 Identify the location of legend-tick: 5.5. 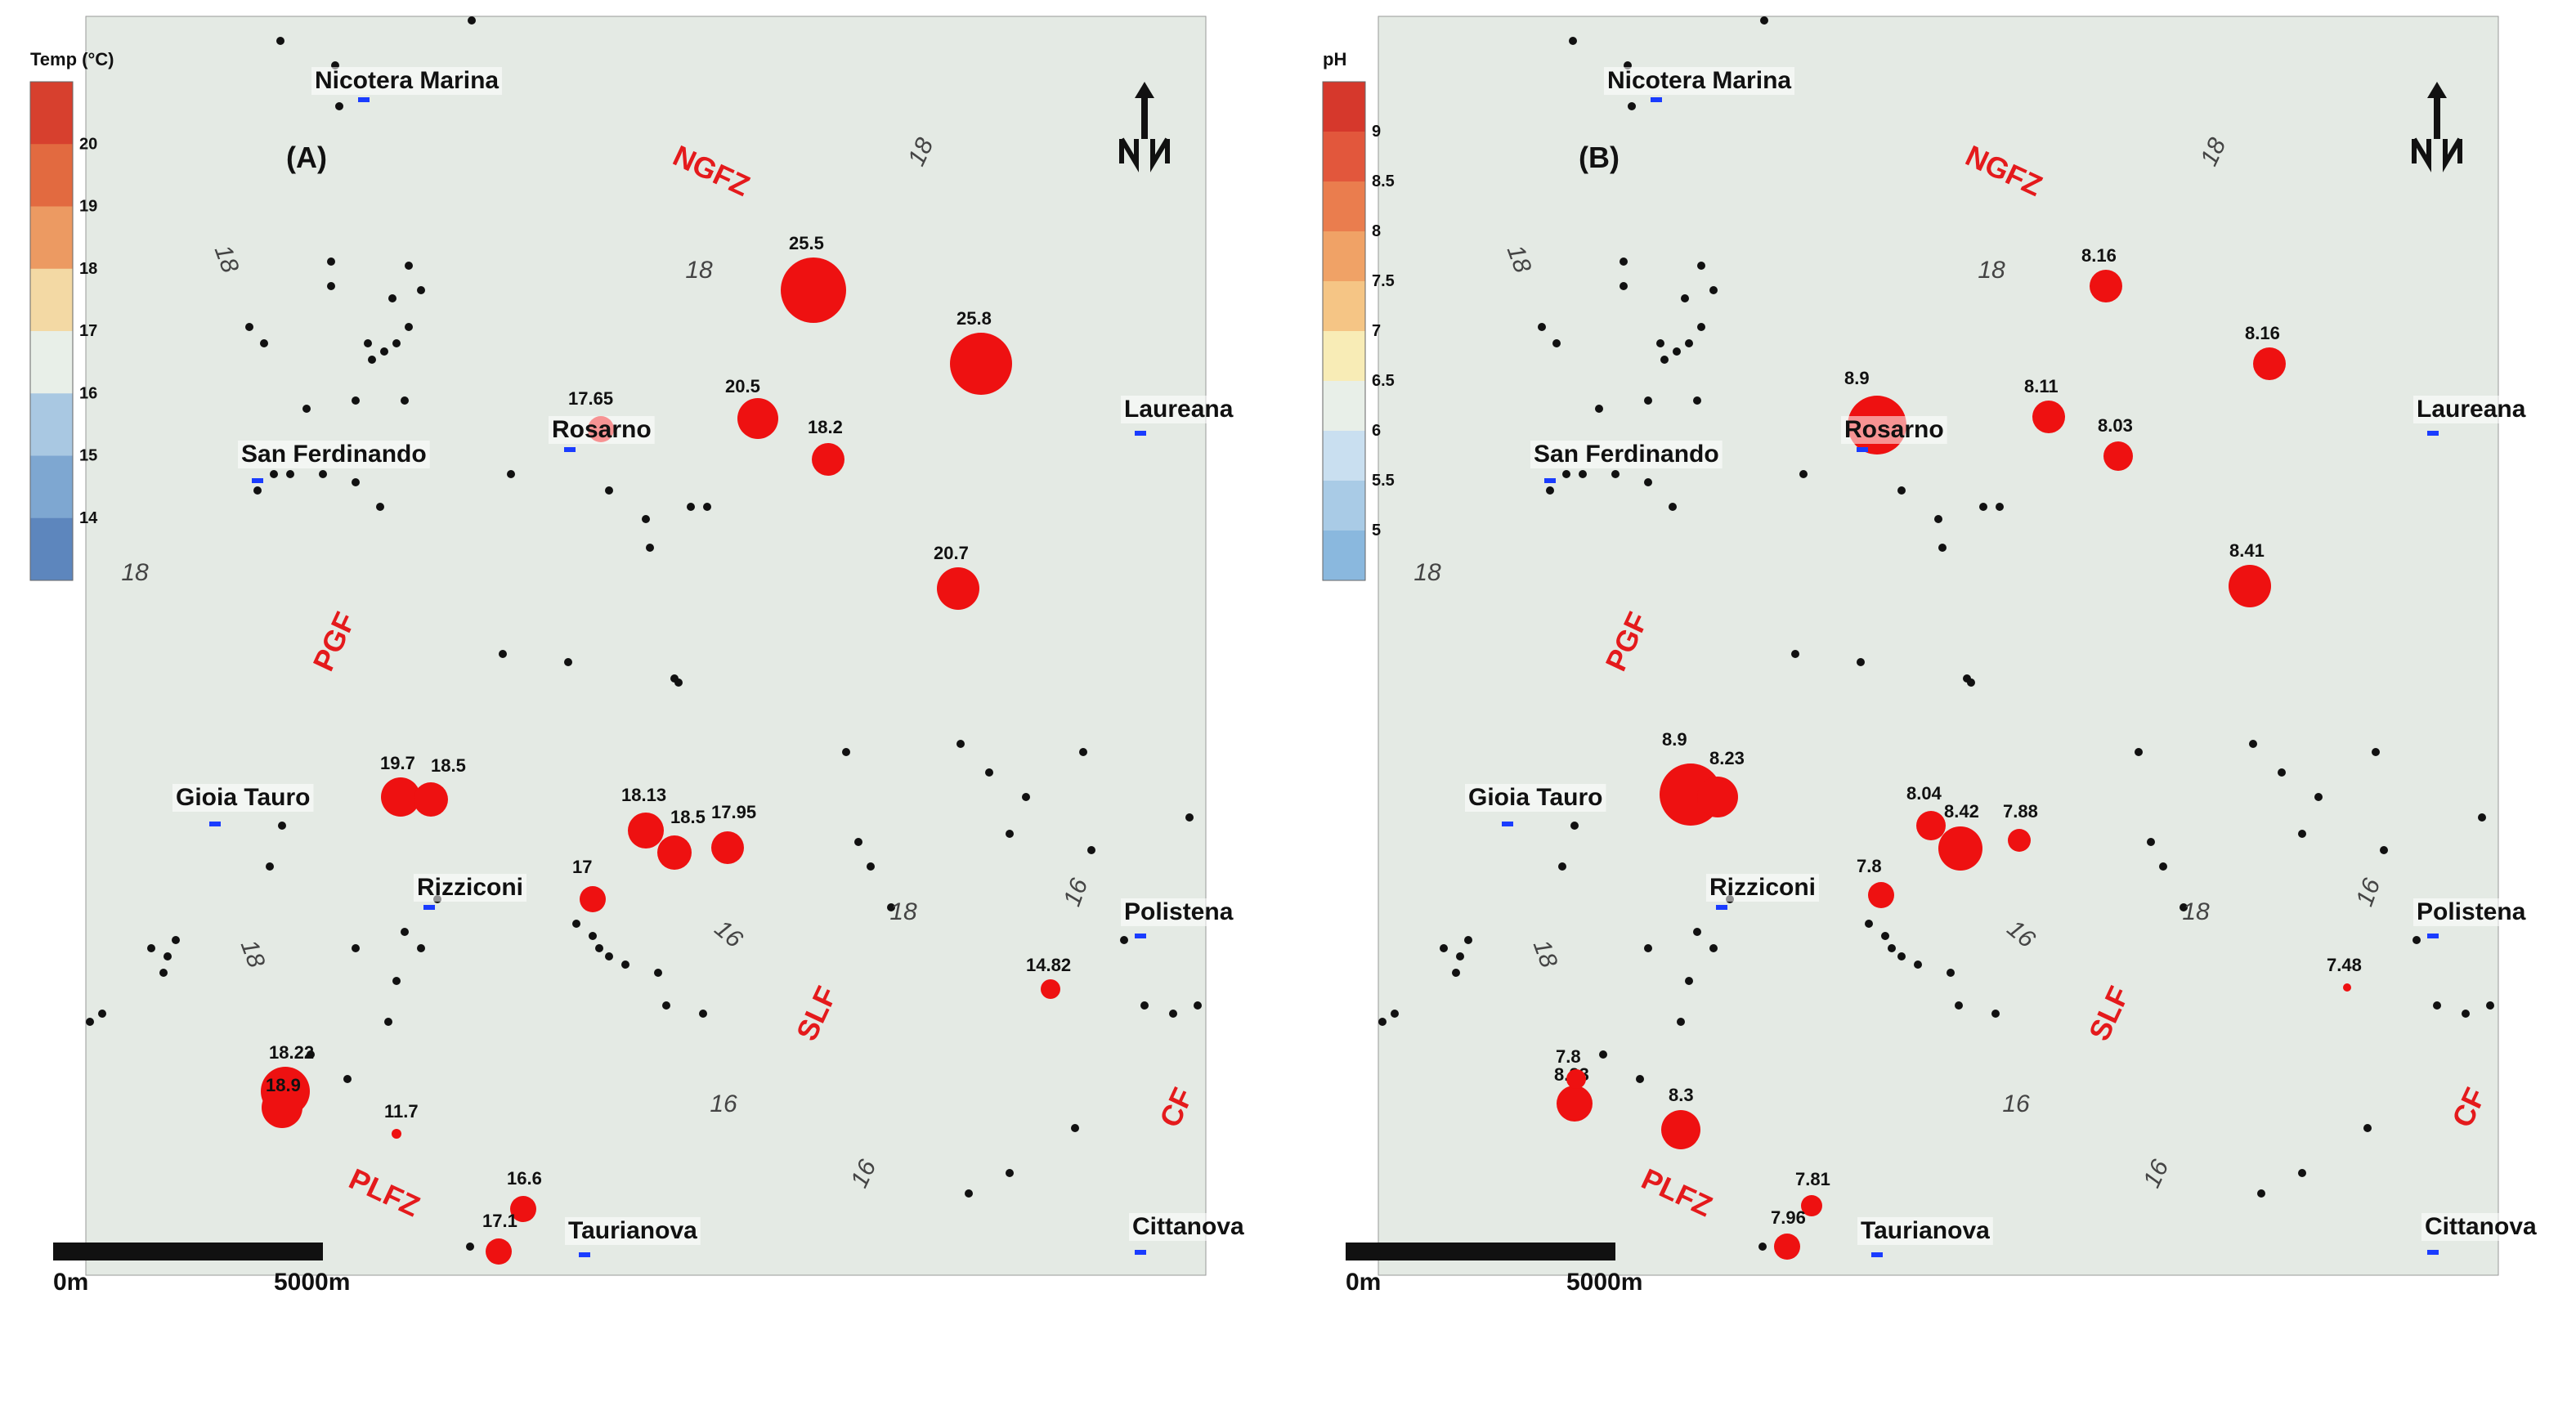
(1384, 481).